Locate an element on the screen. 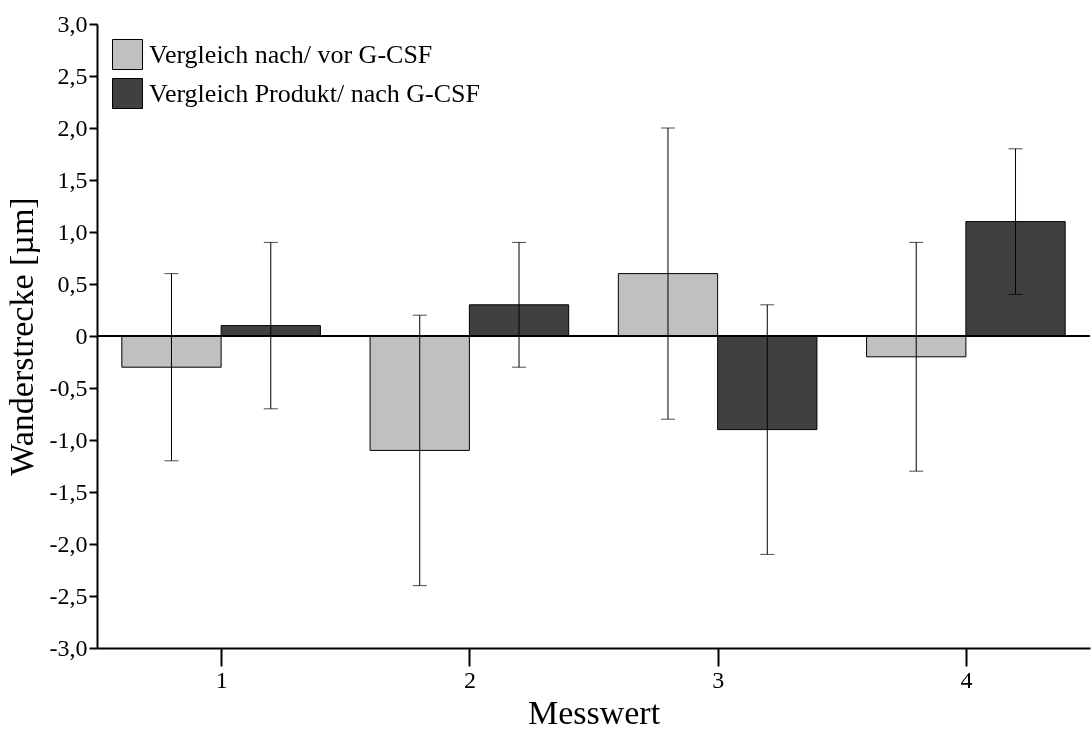 The image size is (1091, 734). x-tick-label: 4 is located at coordinates (966, 679).